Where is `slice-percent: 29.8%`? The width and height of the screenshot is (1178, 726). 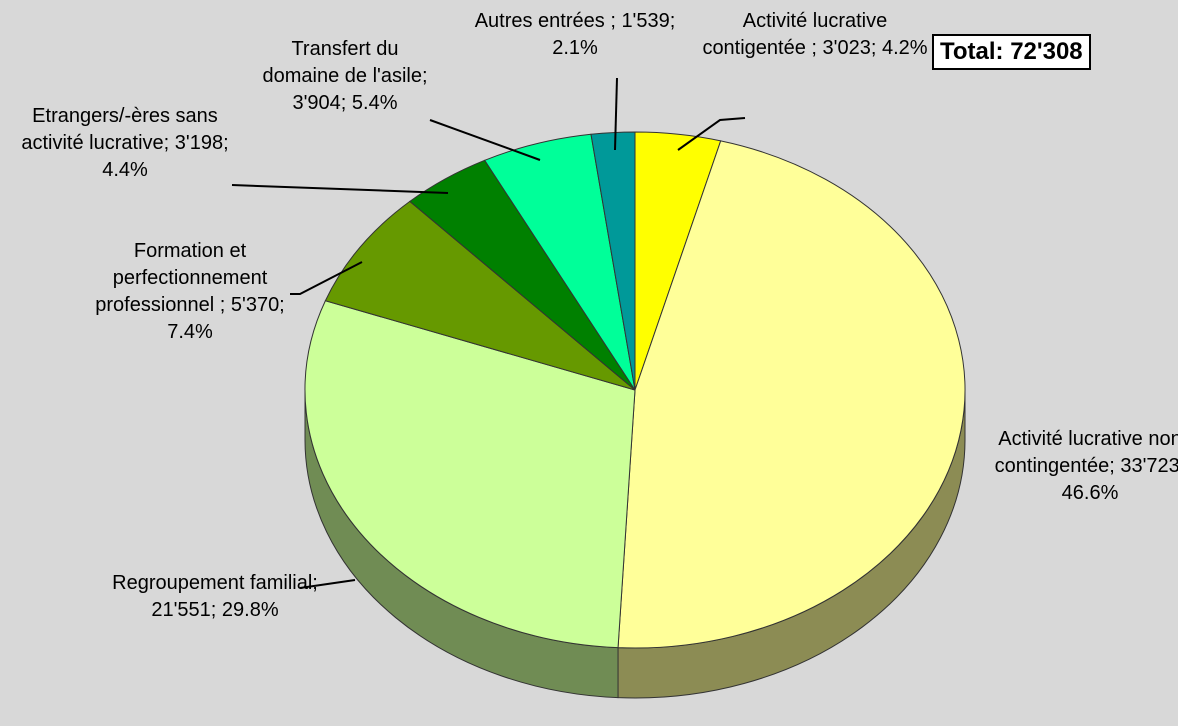
slice-percent: 29.8% is located at coordinates (250, 610).